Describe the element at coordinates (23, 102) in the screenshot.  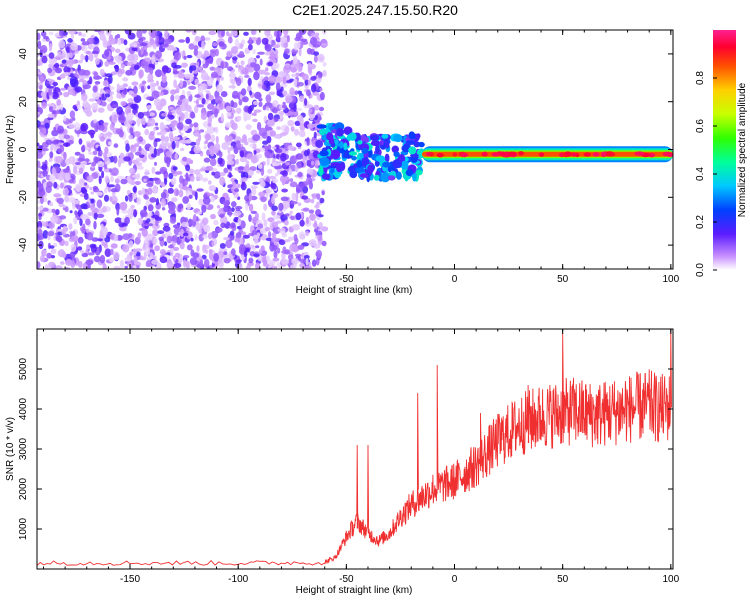
I see `y-tick-label: 20` at that location.